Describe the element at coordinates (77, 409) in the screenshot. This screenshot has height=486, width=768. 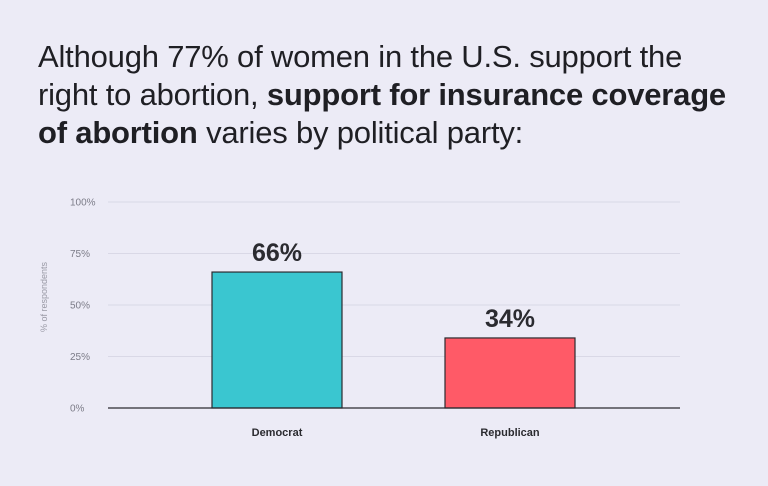
I see `y-tick-label: 0%` at that location.